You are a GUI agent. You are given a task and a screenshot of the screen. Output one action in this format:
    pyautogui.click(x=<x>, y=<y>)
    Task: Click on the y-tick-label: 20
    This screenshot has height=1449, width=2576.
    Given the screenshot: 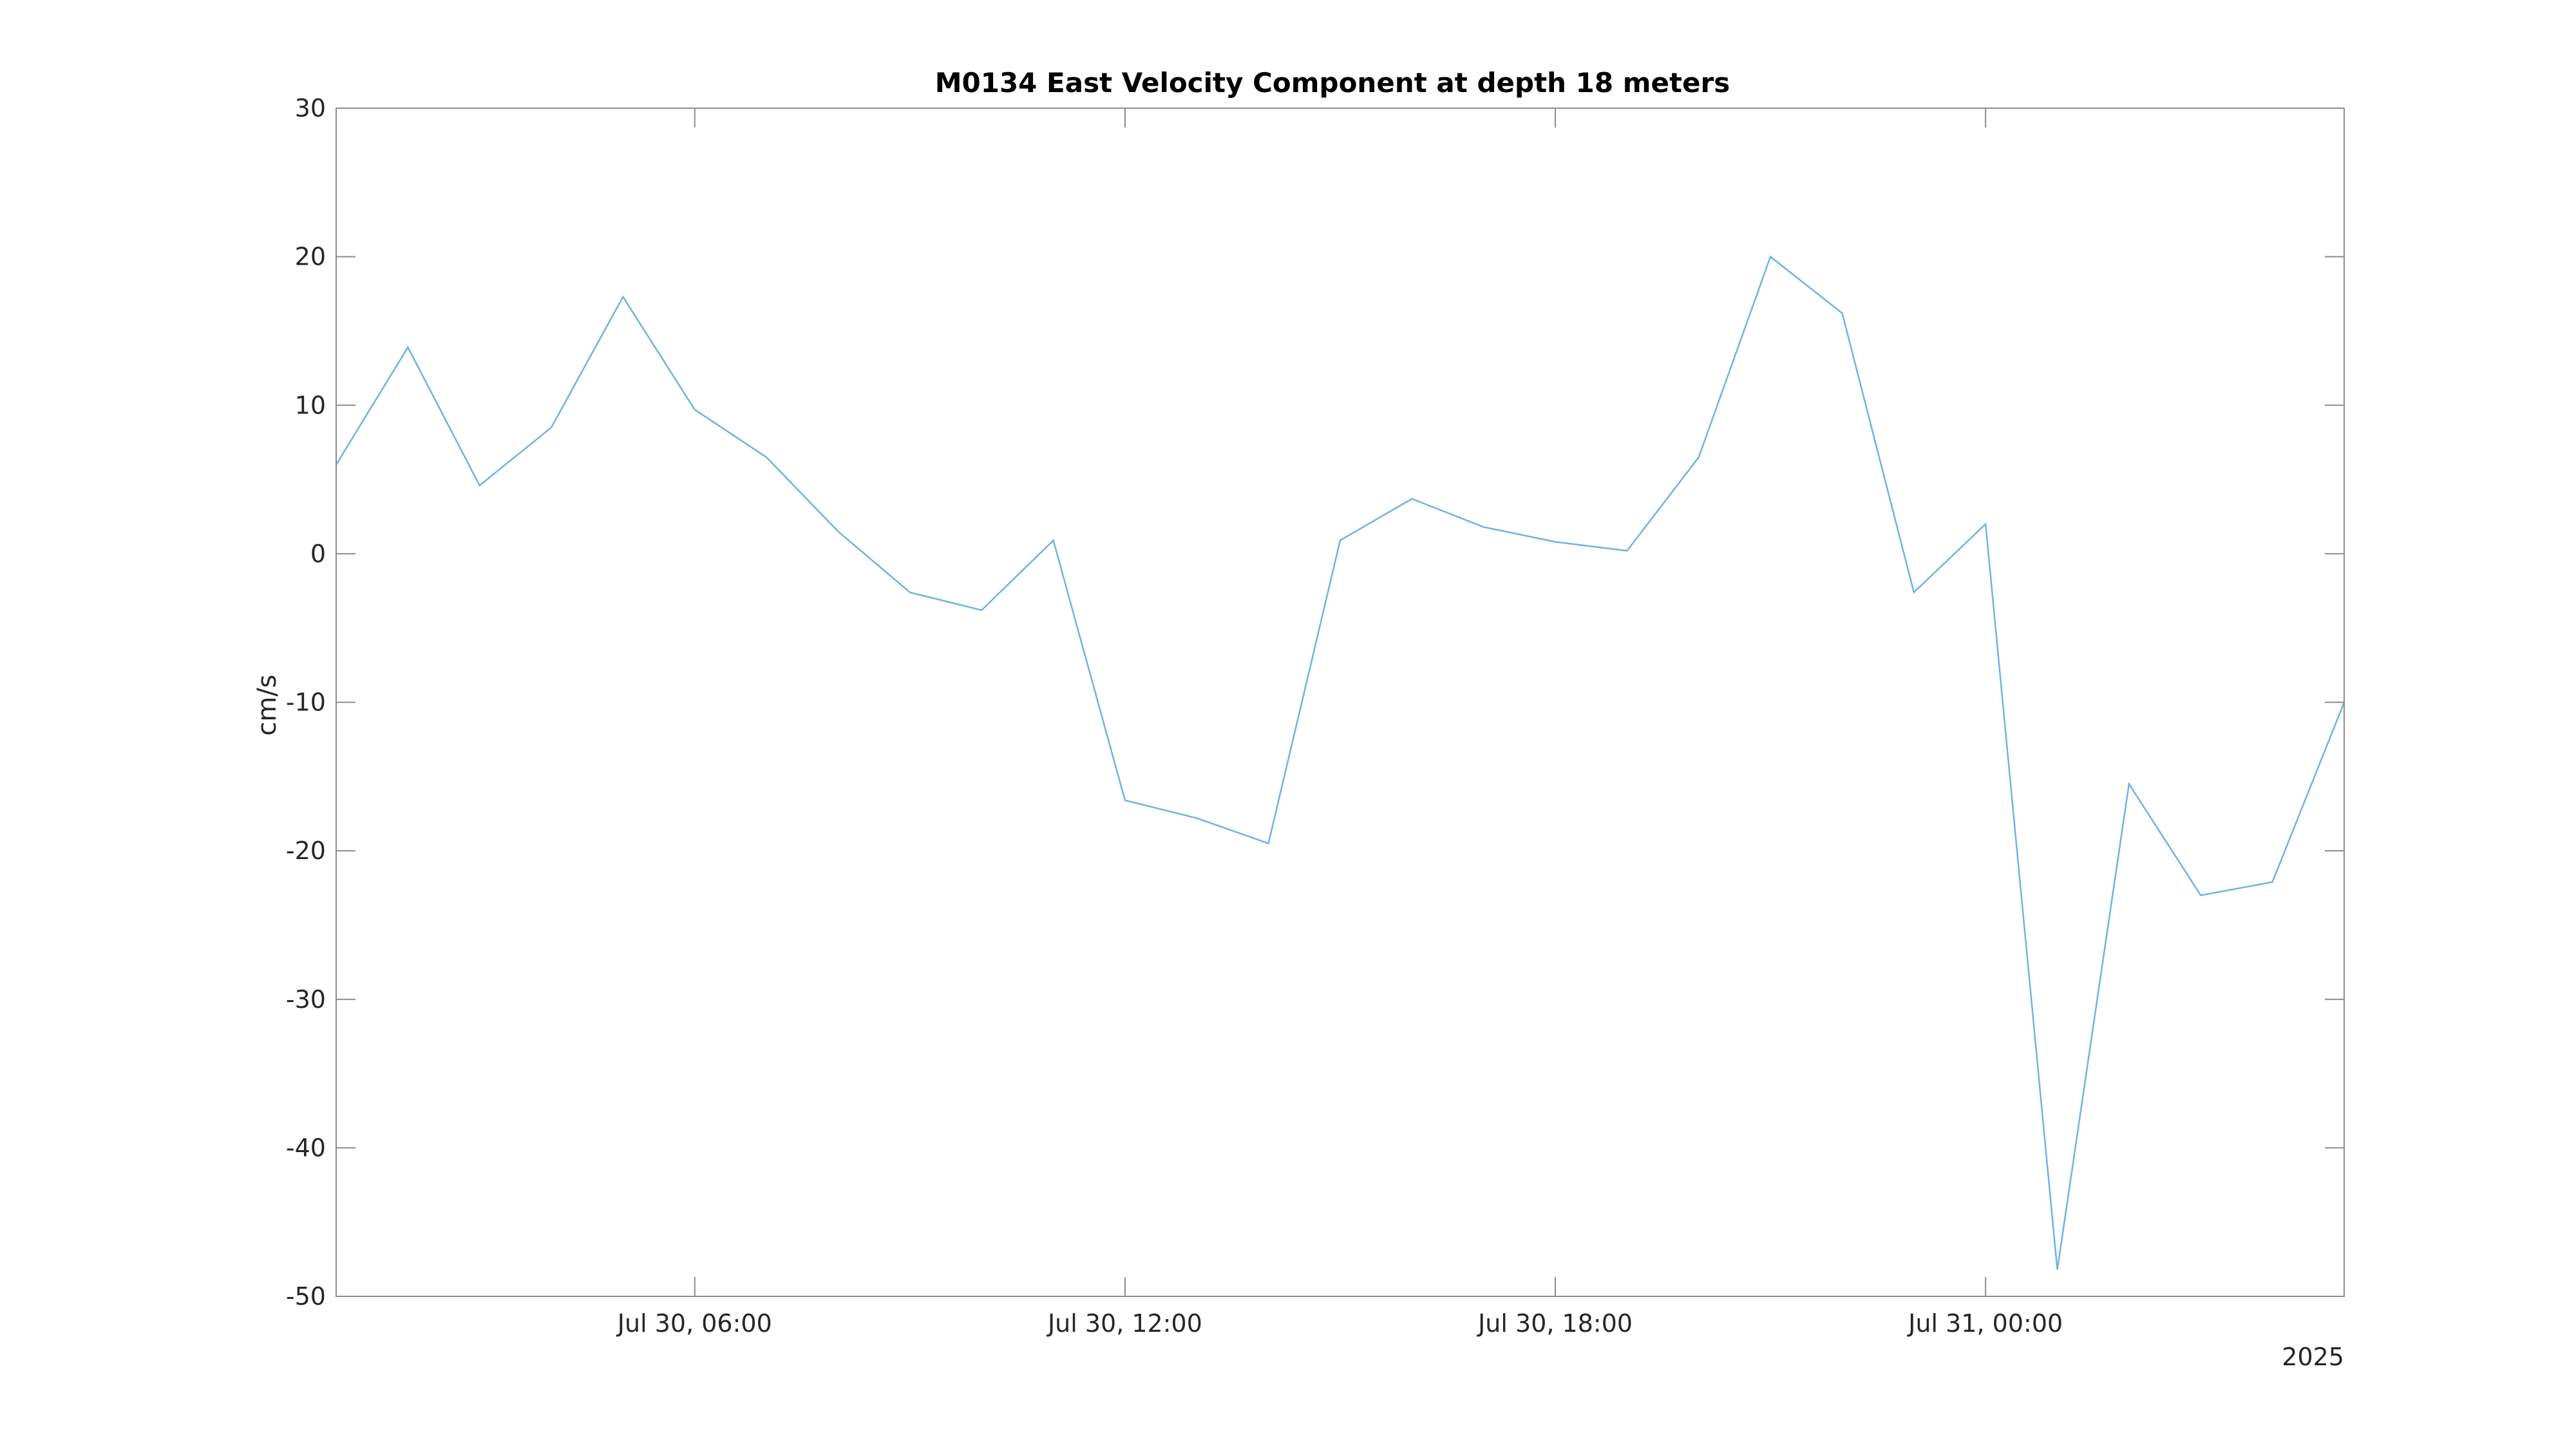 What is the action you would take?
    pyautogui.click(x=310, y=257)
    